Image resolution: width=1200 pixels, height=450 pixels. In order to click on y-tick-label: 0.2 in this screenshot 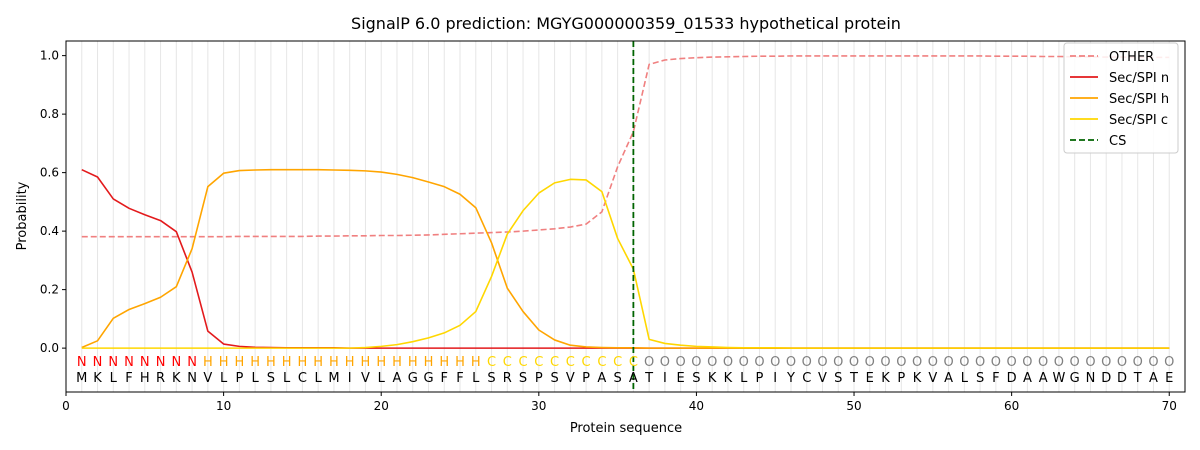, I will do `click(49, 290)`.